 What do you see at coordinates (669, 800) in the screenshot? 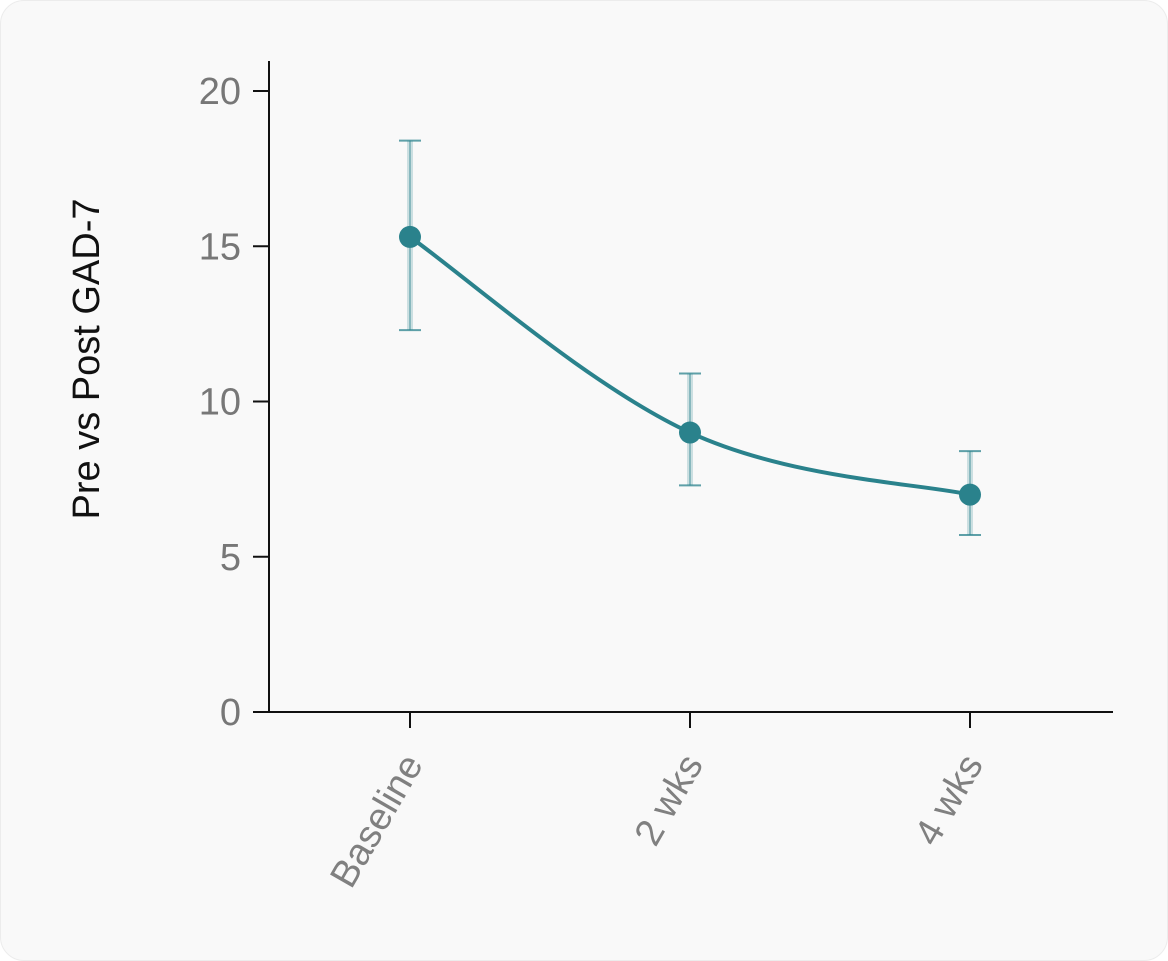
I see `x-tick-label: 2 wks` at bounding box center [669, 800].